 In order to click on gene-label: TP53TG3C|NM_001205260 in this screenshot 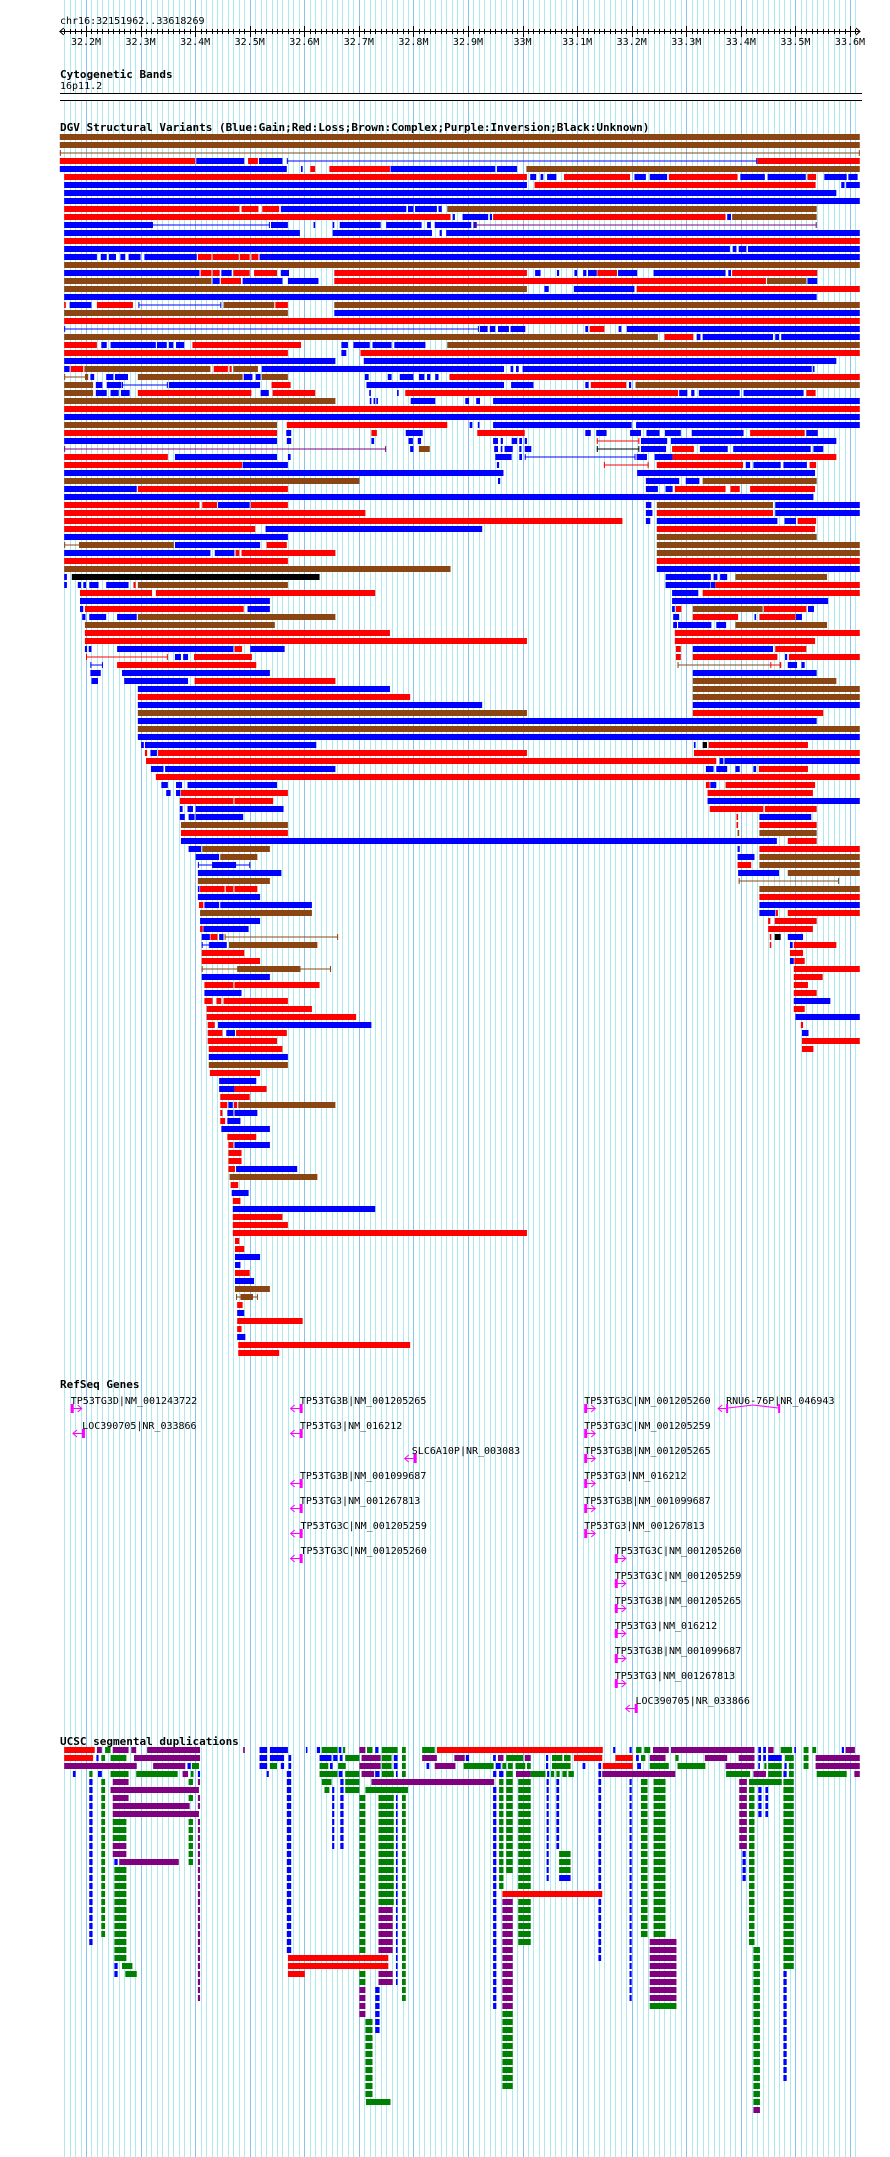, I will do `click(363, 1551)`.